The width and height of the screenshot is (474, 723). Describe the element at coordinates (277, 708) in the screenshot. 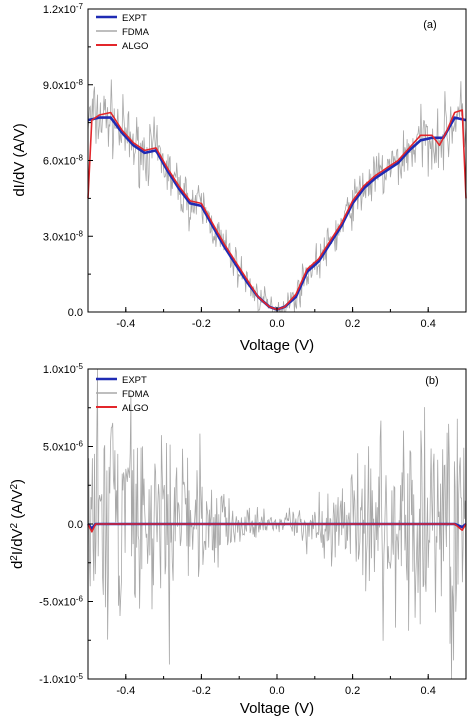

I see `panel-b-x-axis-label: Voltage (V)` at that location.